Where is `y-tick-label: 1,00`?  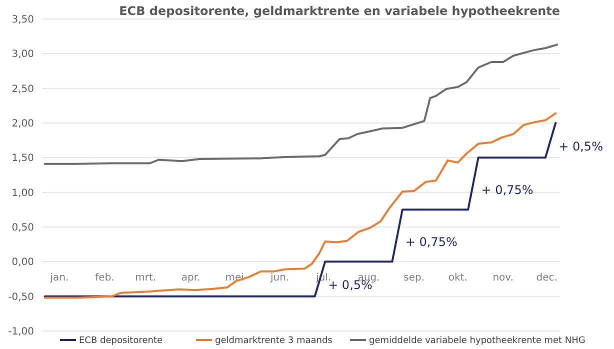
y-tick-label: 1,00 is located at coordinates (23, 193).